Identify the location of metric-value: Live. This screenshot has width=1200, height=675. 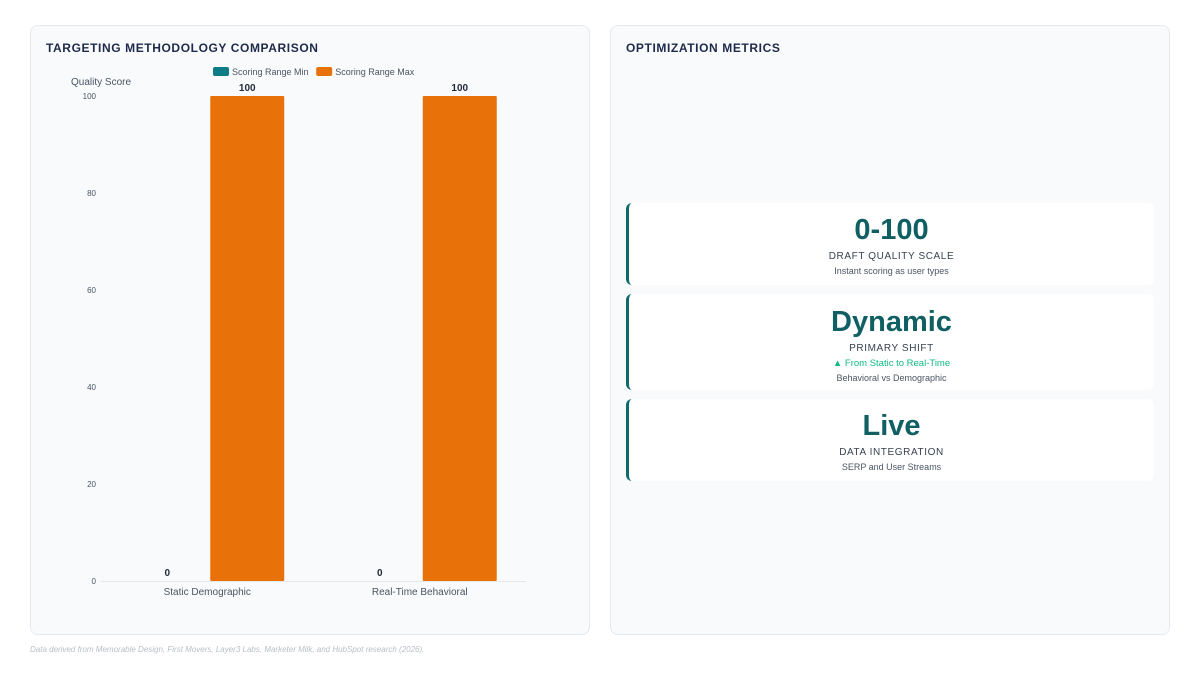
(891, 426).